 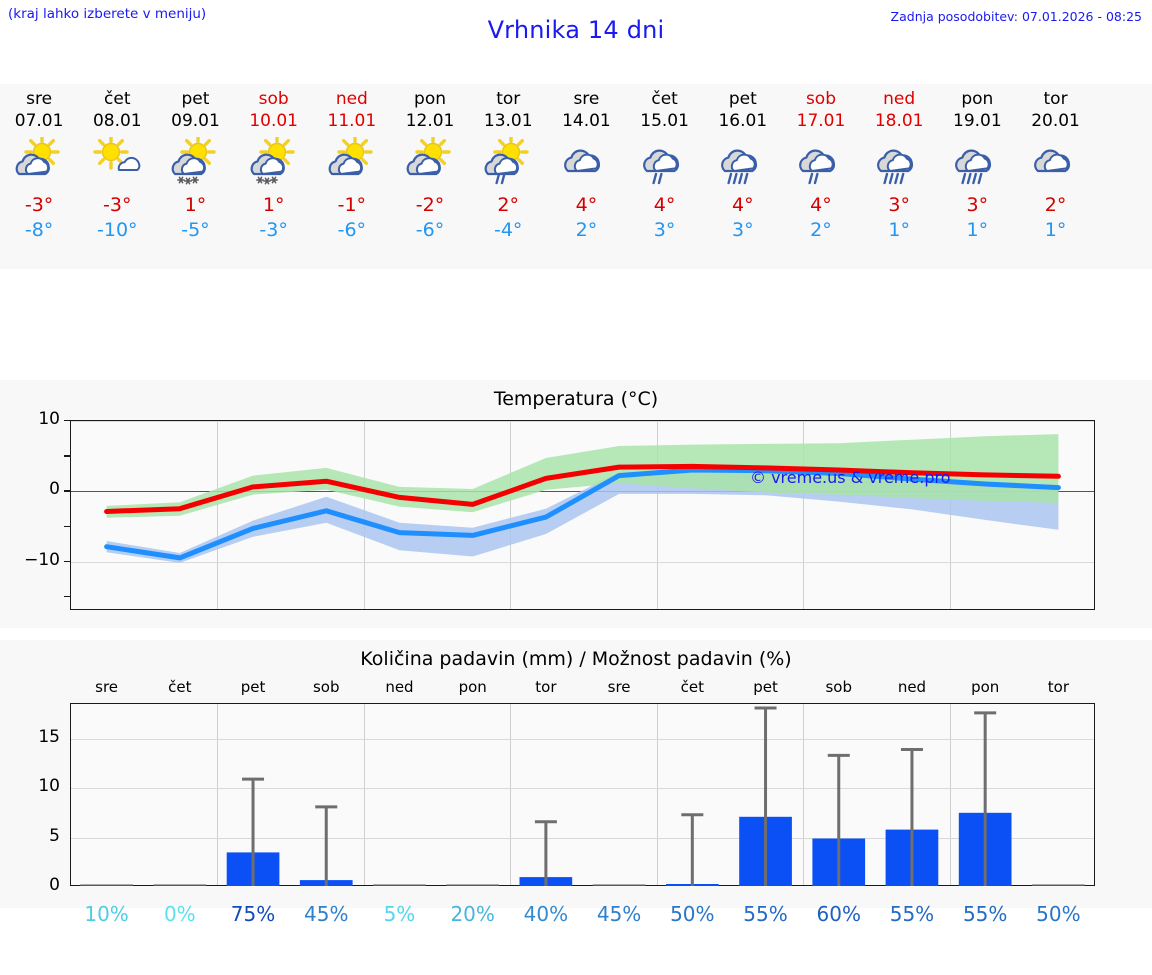 I want to click on precipitation-y-tick-label: 5, so click(x=54, y=835).